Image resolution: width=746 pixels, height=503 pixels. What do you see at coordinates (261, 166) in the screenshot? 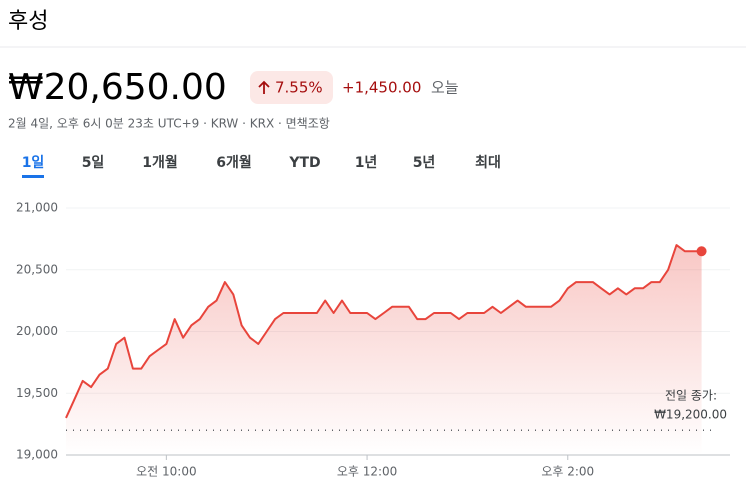
I see `range-tabs: 1일 5일 1개월 6개월 YTD 1년 5년 최대` at bounding box center [261, 166].